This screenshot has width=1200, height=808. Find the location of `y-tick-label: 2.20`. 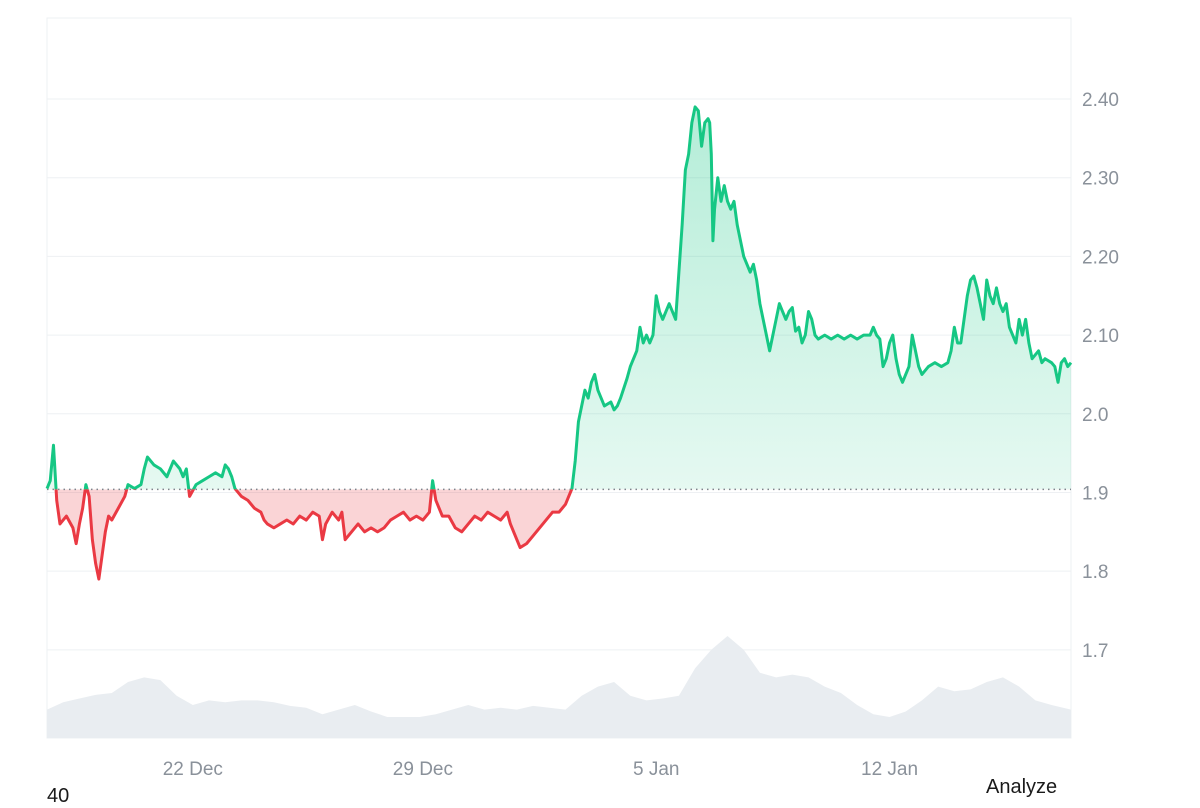

y-tick-label: 2.20 is located at coordinates (1100, 257).